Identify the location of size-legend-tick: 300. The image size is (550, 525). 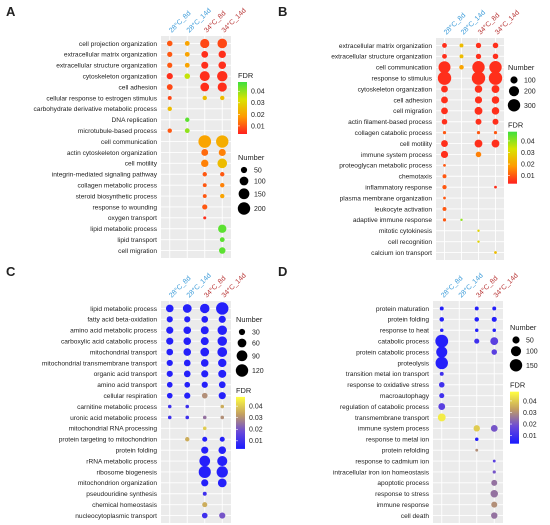
(530, 106).